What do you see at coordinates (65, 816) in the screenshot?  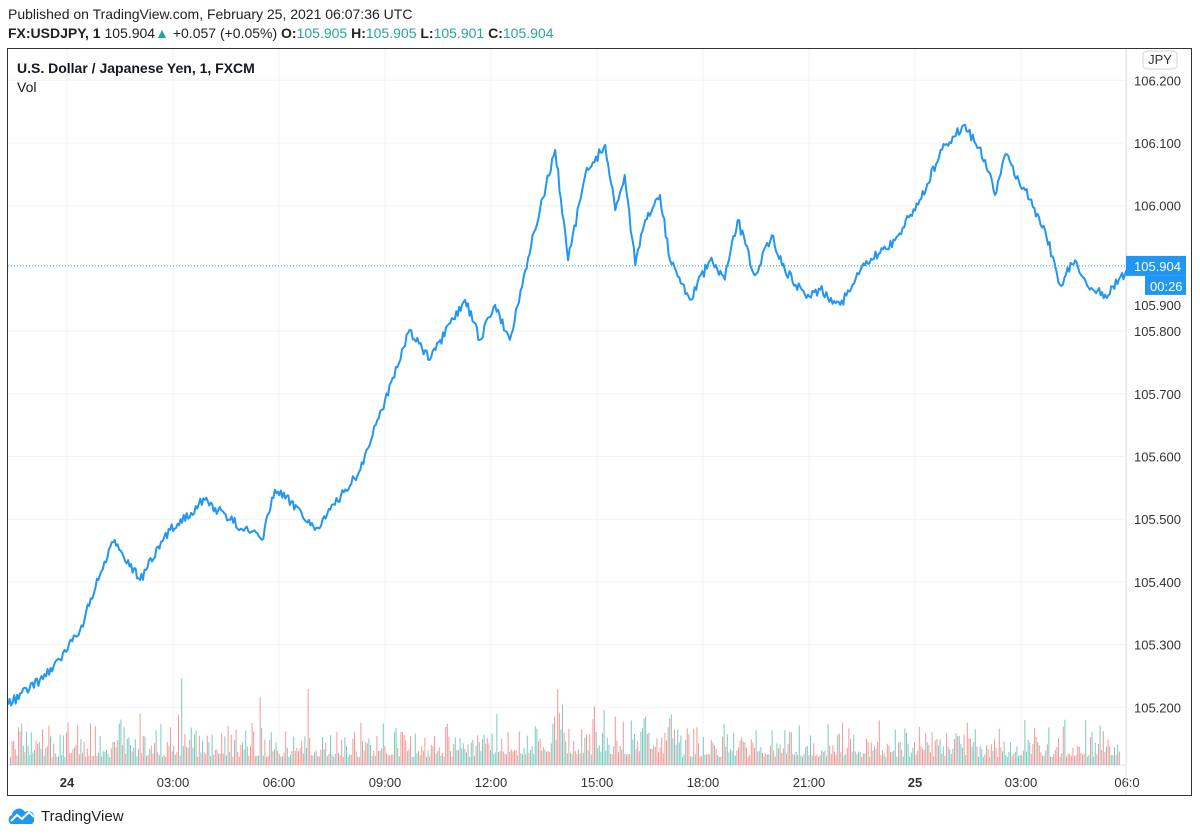 I see `tradingview-logo: TradingView` at bounding box center [65, 816].